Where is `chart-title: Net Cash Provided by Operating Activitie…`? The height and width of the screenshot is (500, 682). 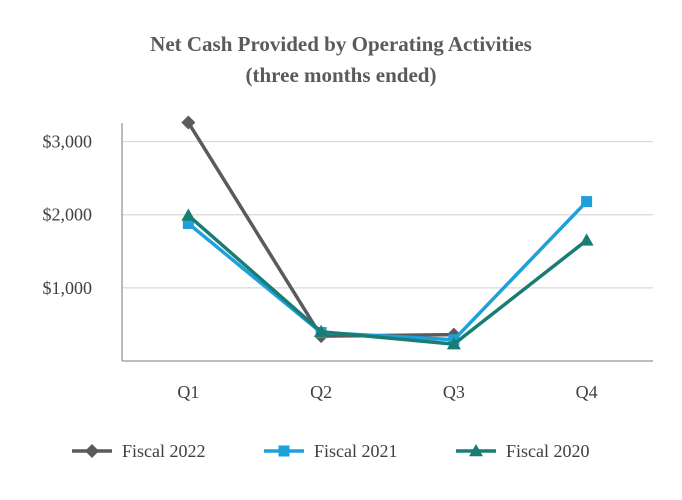 chart-title: Net Cash Provided by Operating Activitie… is located at coordinates (341, 44).